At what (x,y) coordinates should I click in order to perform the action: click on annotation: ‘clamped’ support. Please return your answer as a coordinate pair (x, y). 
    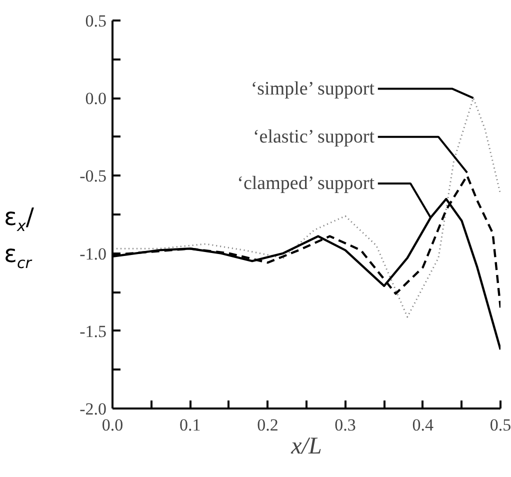
    Looking at the image, I should click on (306, 183).